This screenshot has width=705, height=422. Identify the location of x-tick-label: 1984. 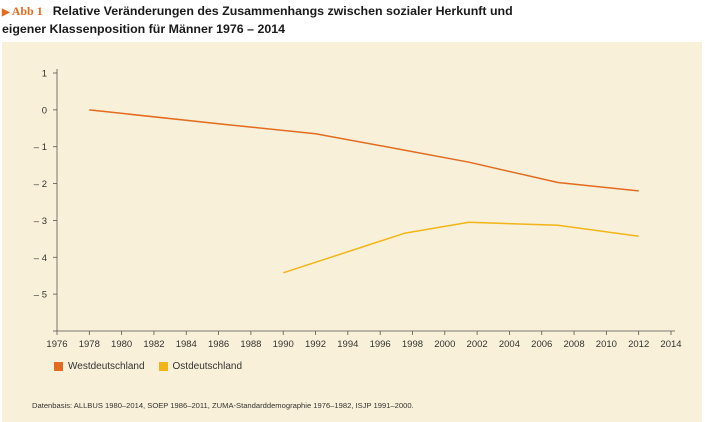
(186, 344).